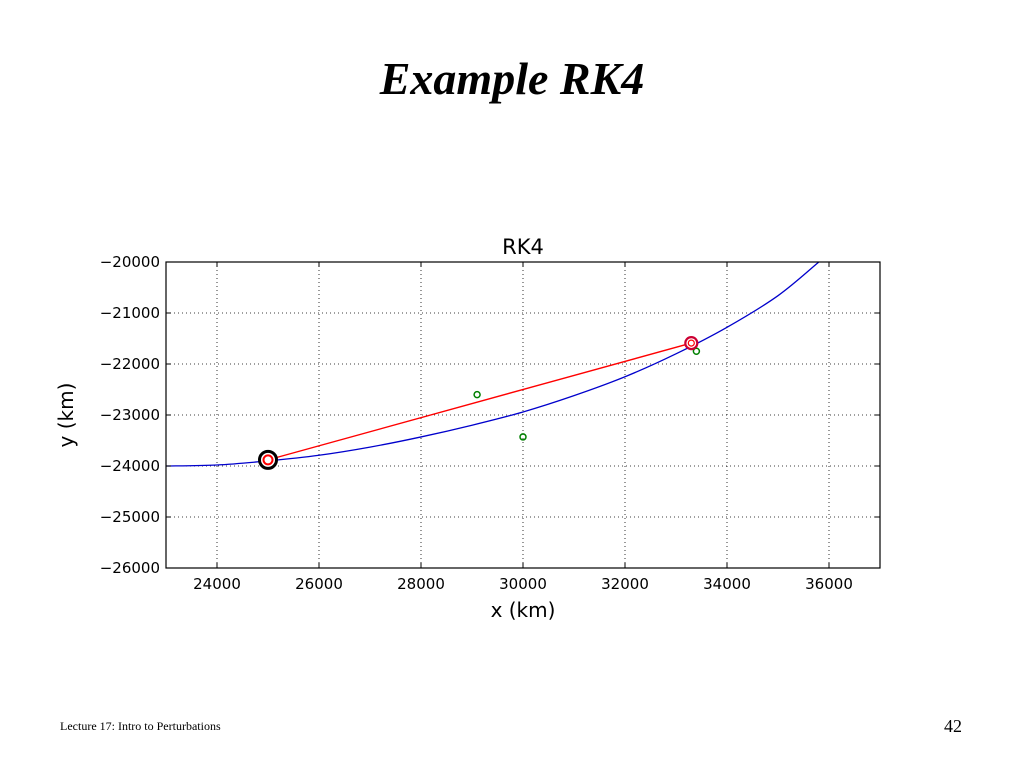  What do you see at coordinates (479, 401) in the screenshot?
I see `rk4-step-line` at bounding box center [479, 401].